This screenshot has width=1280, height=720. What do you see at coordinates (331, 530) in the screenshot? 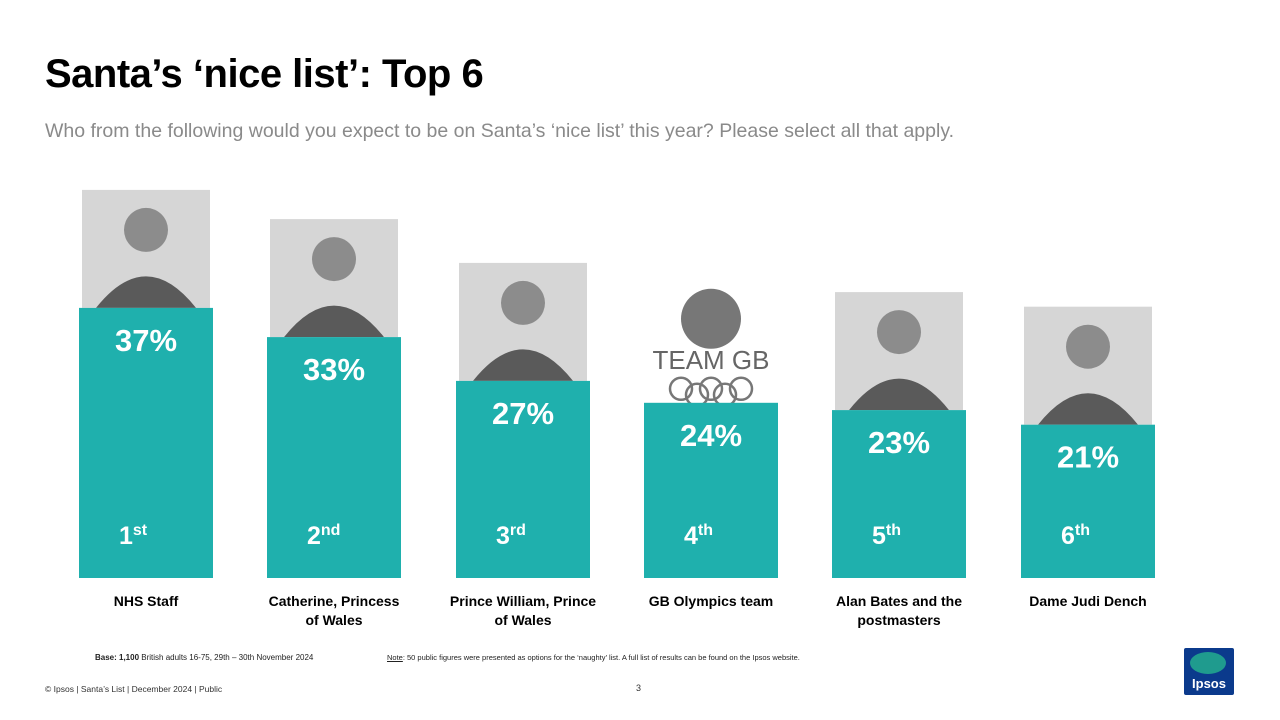
I see `rank-suffix: nd` at bounding box center [331, 530].